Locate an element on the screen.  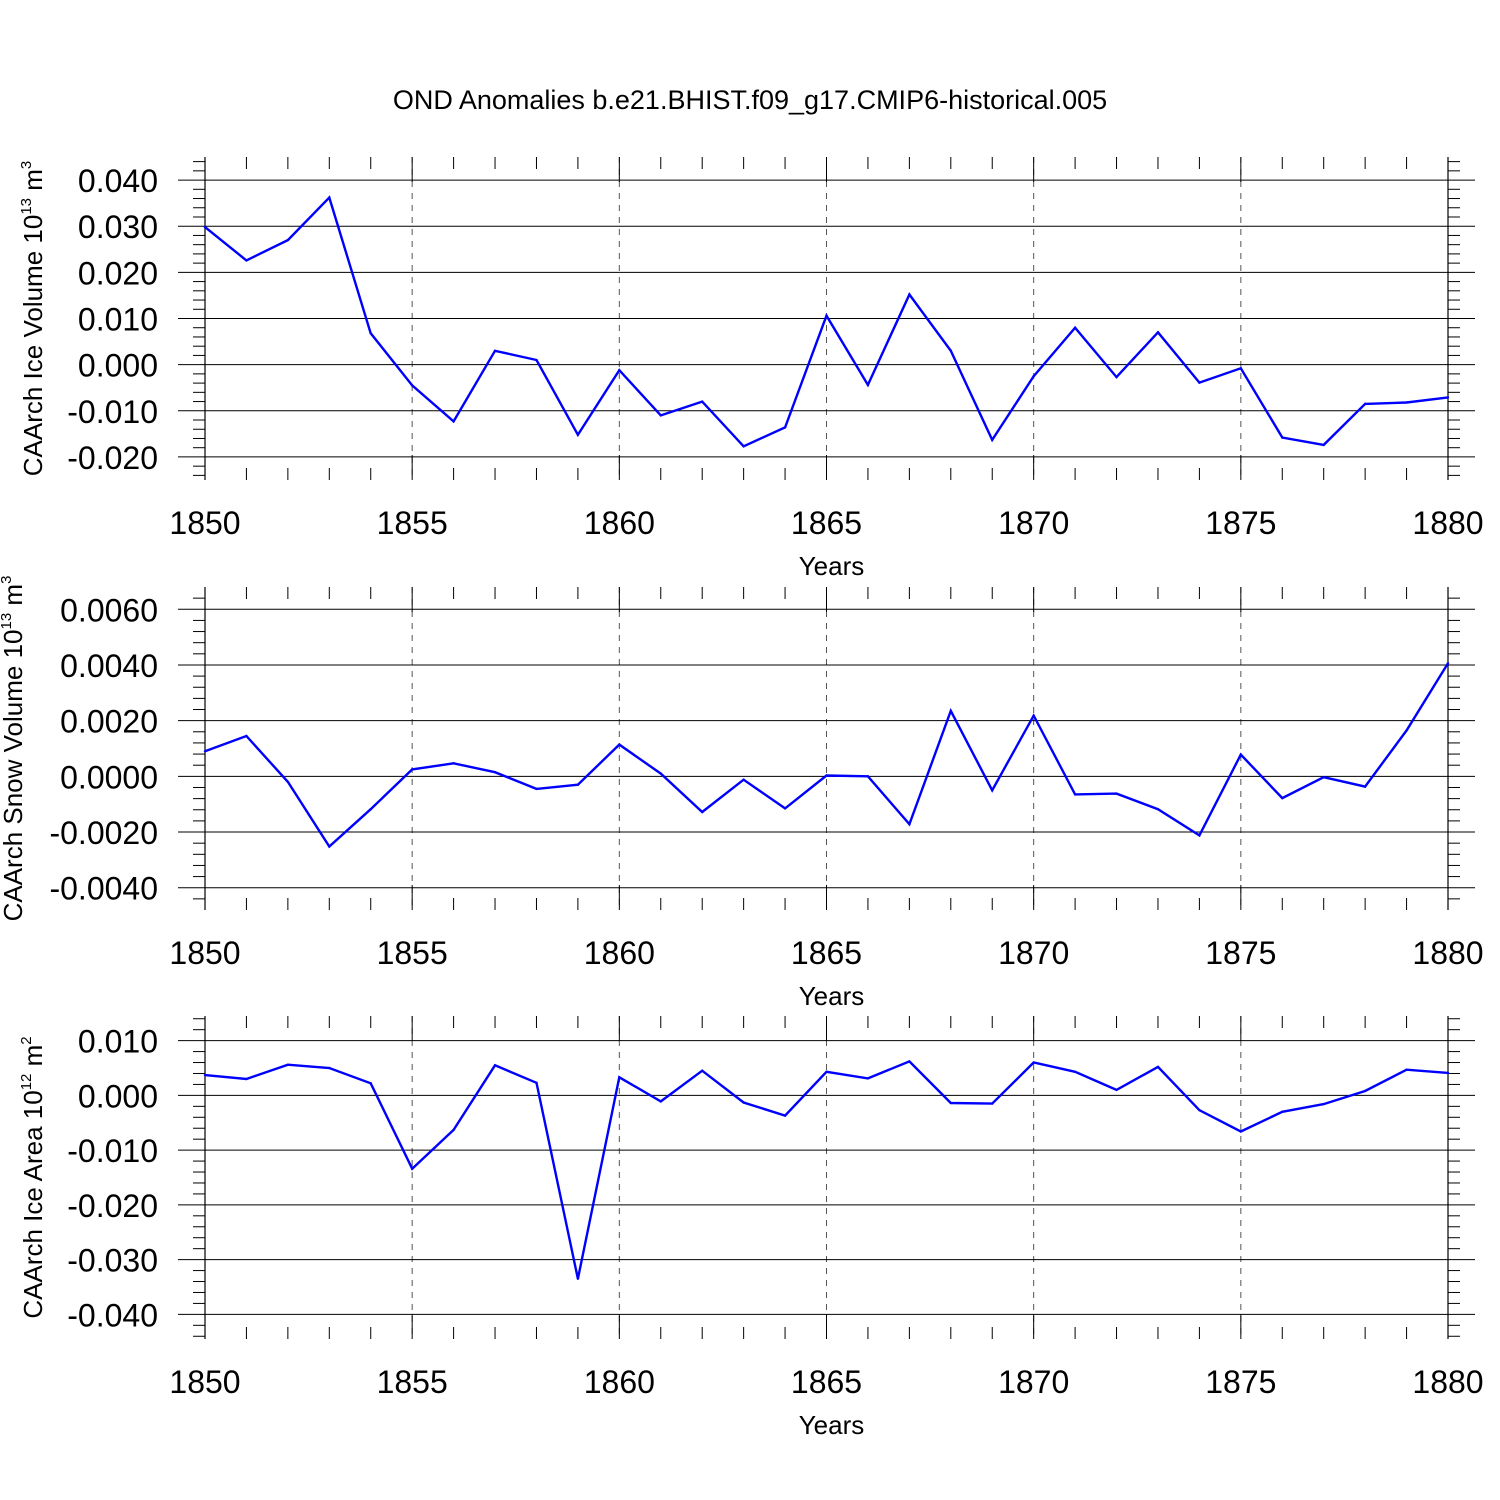
y-axis-title: CAArch Ice Area 1012 m2 is located at coordinates (33, 1177).